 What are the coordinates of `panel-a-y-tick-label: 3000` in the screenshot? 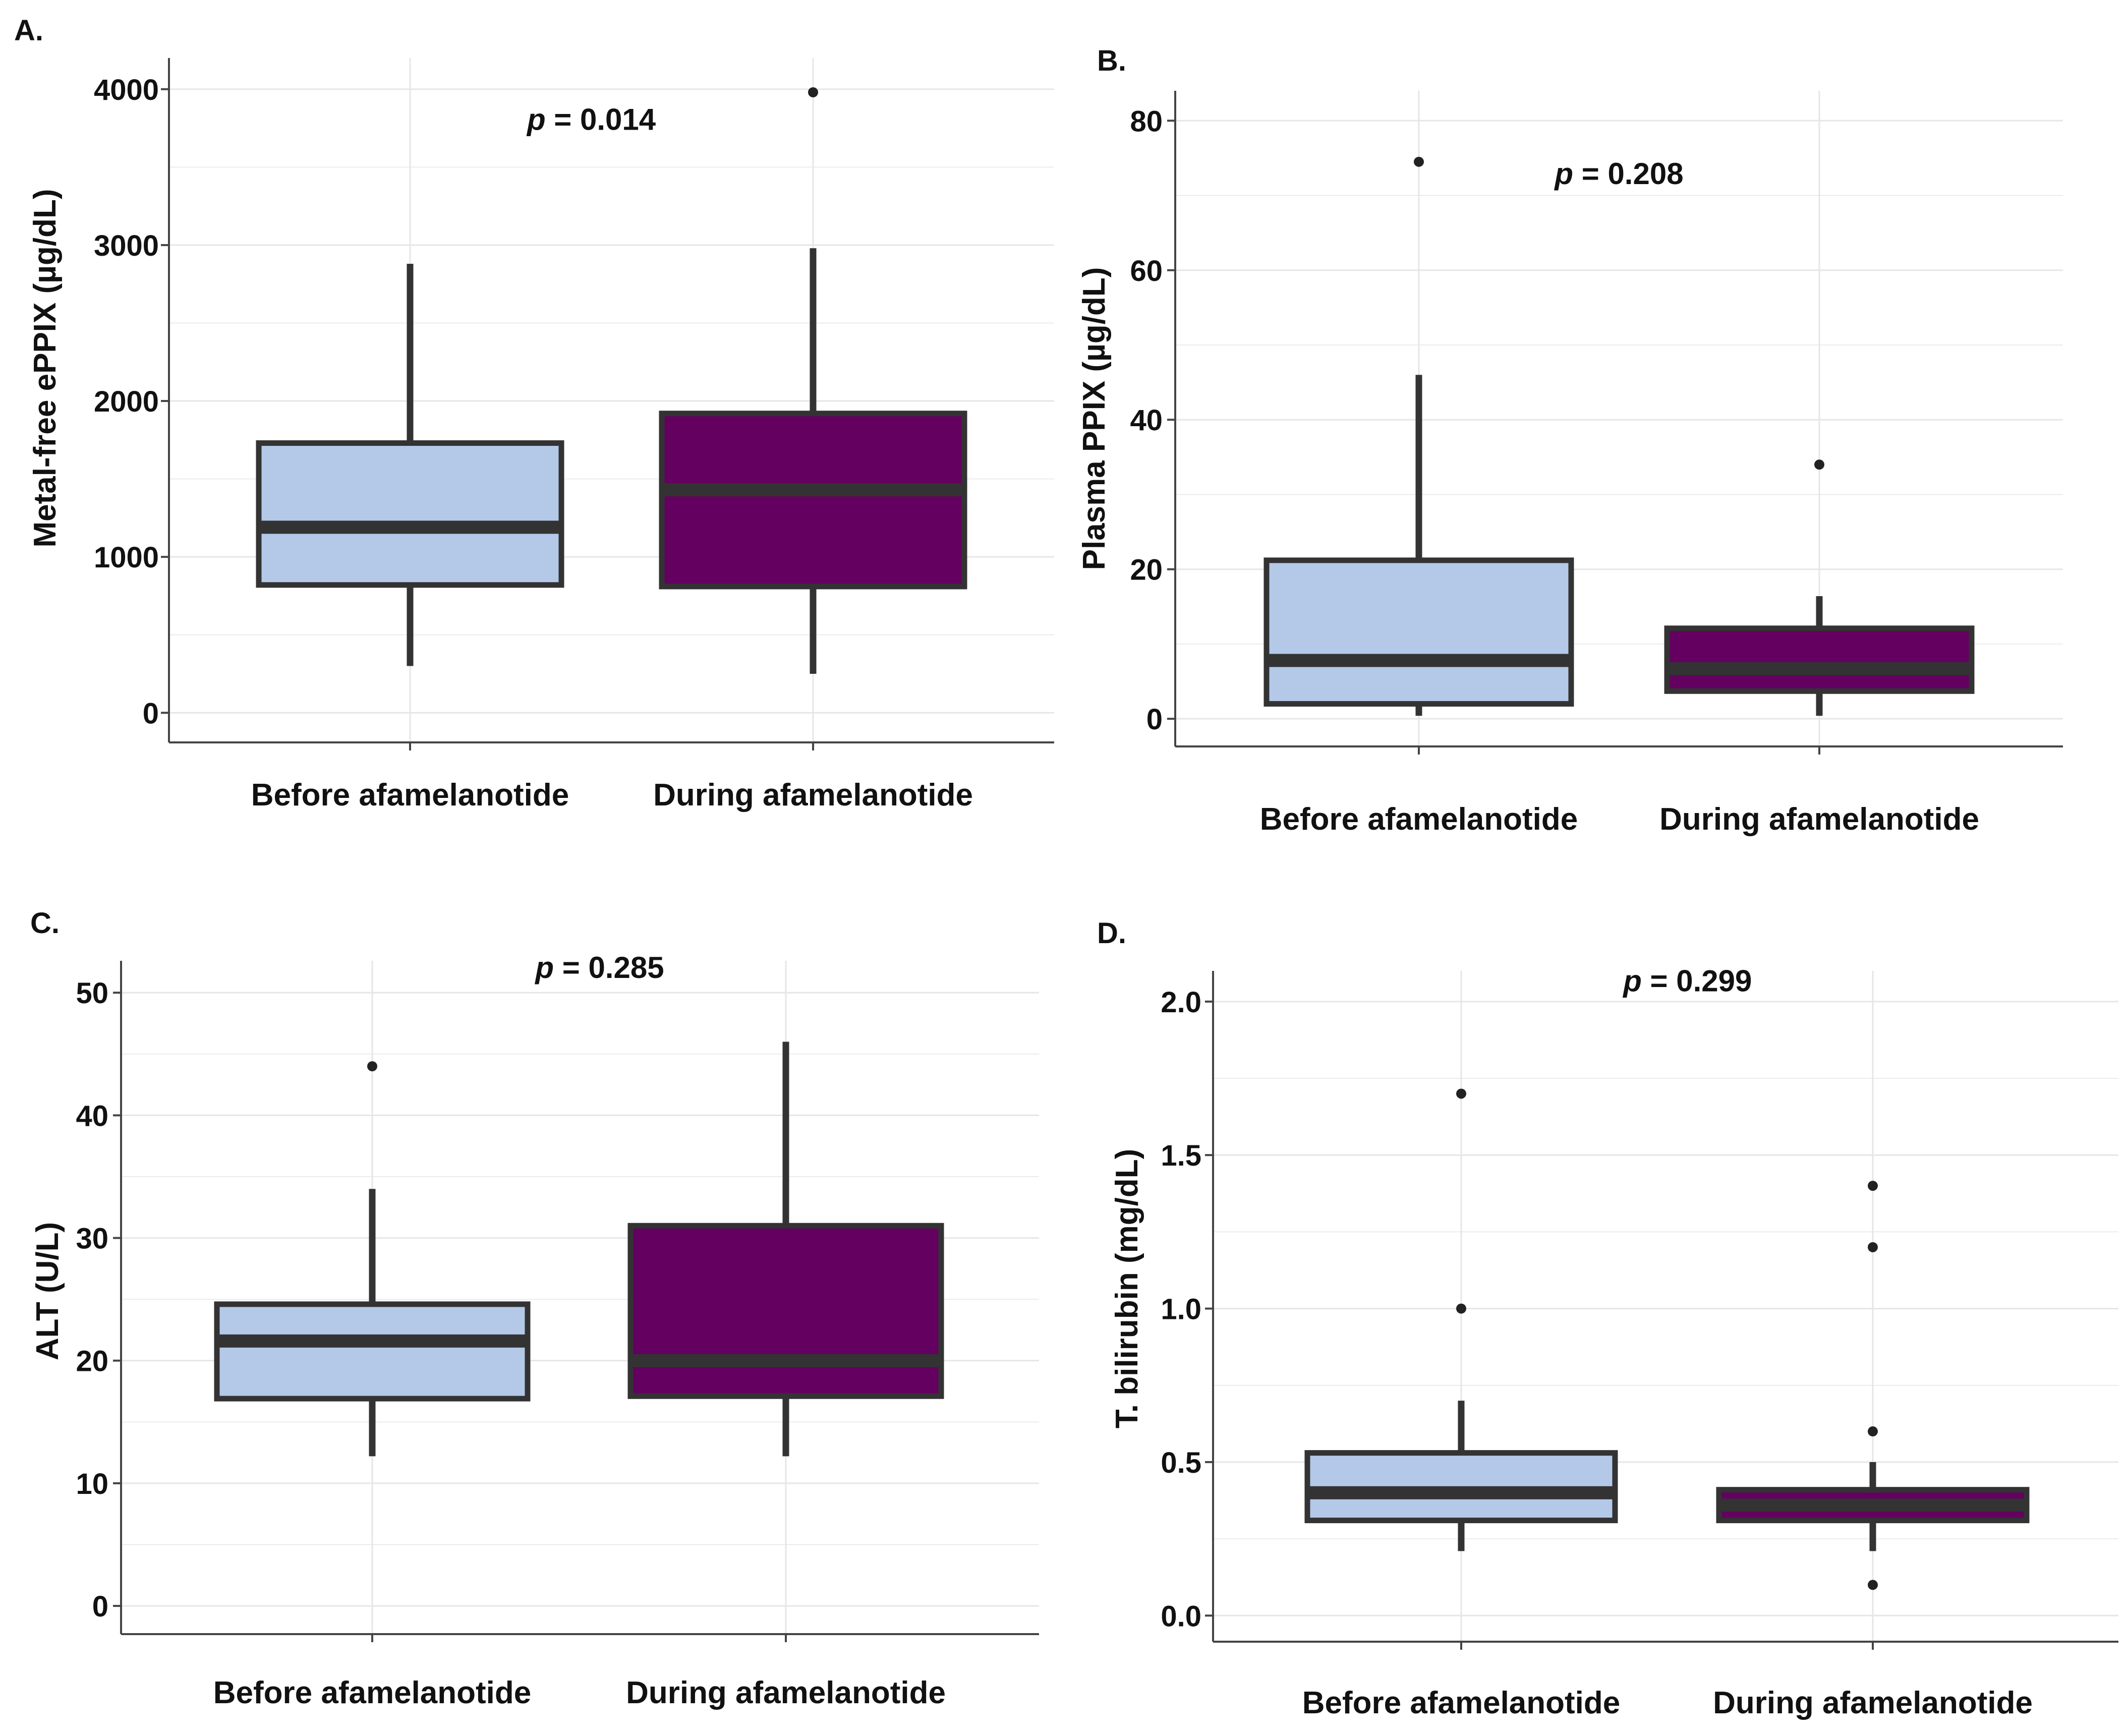 It's located at (126, 246).